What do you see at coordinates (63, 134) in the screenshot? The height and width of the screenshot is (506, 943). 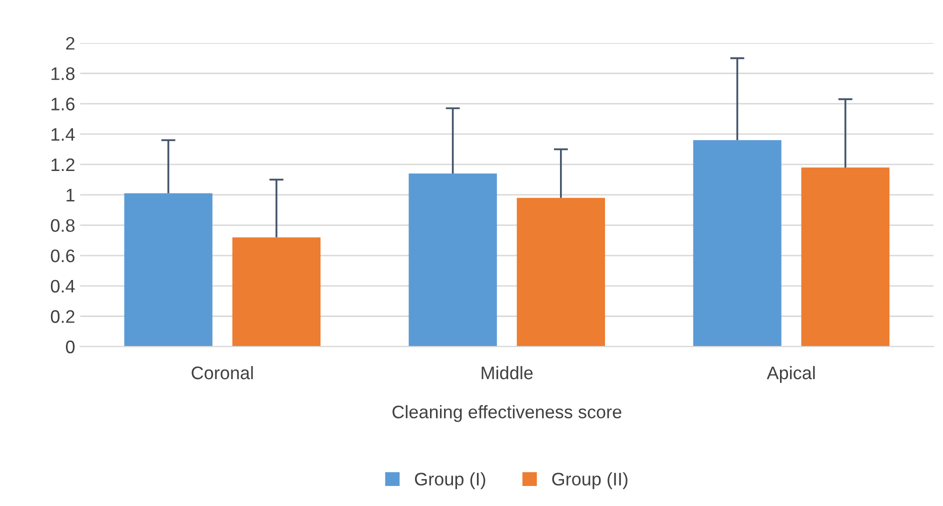 I see `y-tick-label: 1.4` at bounding box center [63, 134].